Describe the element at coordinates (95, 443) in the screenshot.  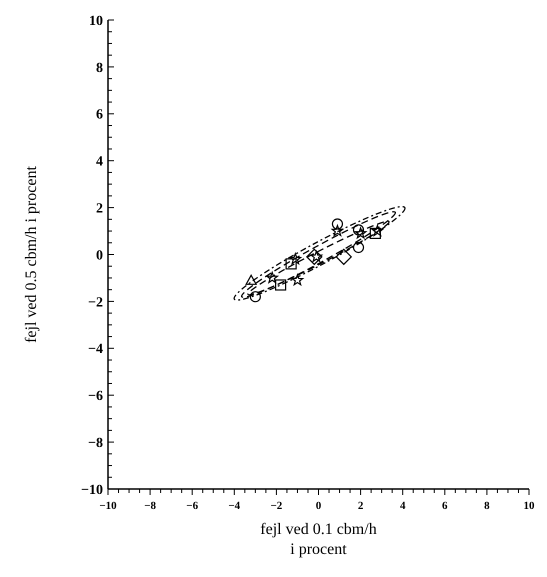
I see `y-tick-label: −8` at that location.